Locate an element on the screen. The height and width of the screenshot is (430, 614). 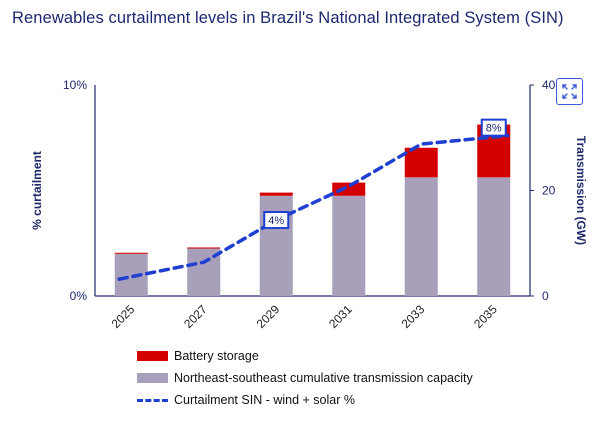
right-axis-title: Transmission (GW) is located at coordinates (581, 190).